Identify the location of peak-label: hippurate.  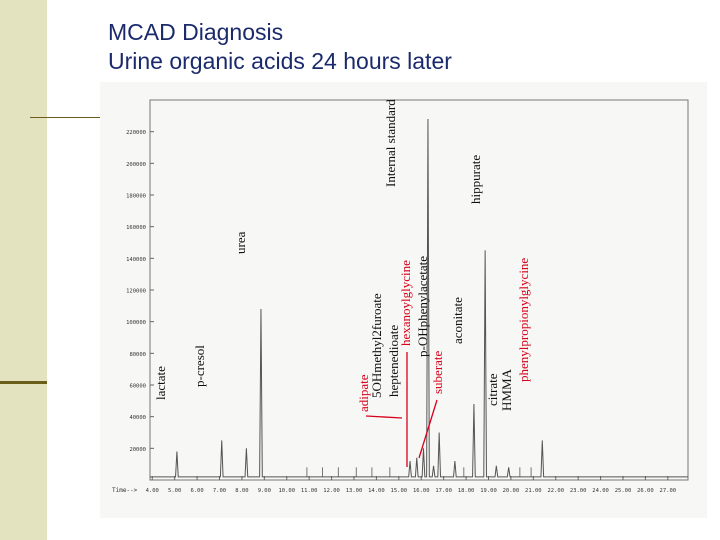
(475, 179).